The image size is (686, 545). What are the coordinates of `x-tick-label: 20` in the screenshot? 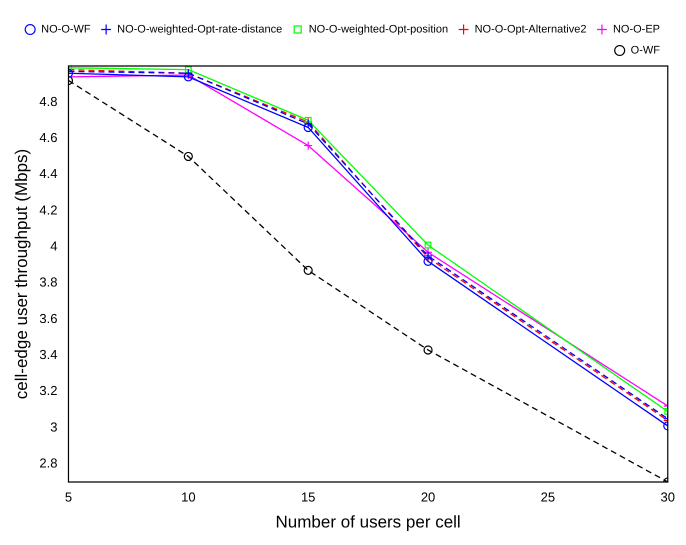 It's located at (428, 496).